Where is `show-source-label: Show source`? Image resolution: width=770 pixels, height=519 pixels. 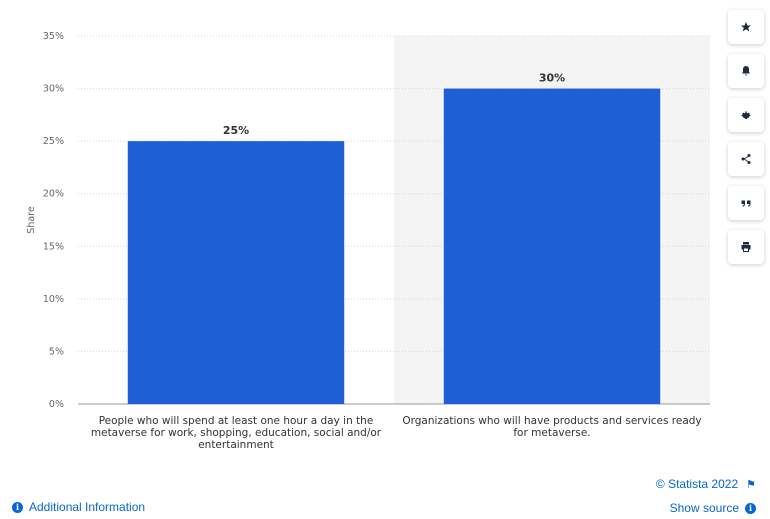
show-source-label: Show source is located at coordinates (704, 508).